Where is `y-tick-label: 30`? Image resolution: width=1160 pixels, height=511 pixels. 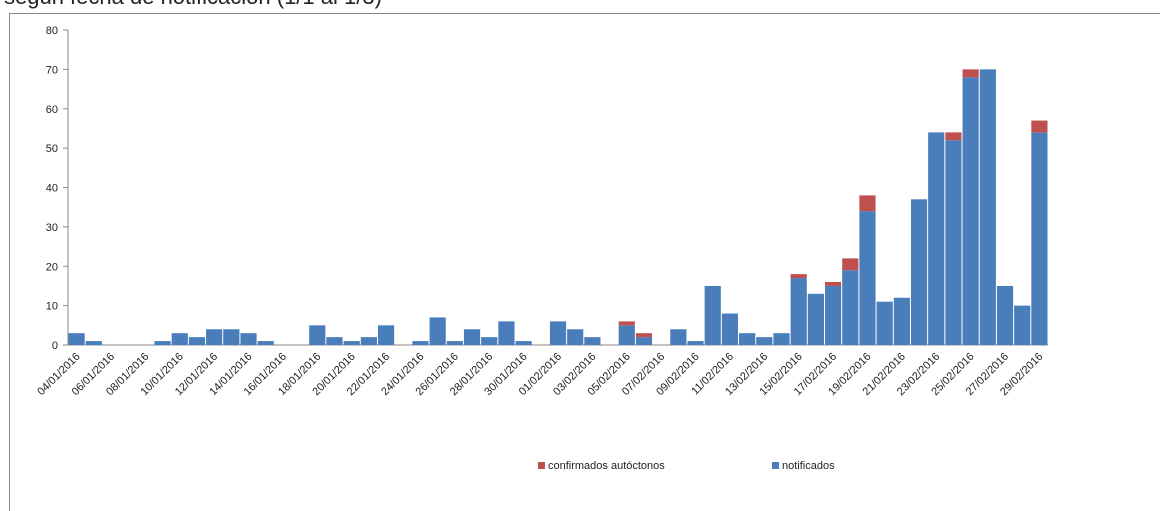 y-tick-label: 30 is located at coordinates (52, 228).